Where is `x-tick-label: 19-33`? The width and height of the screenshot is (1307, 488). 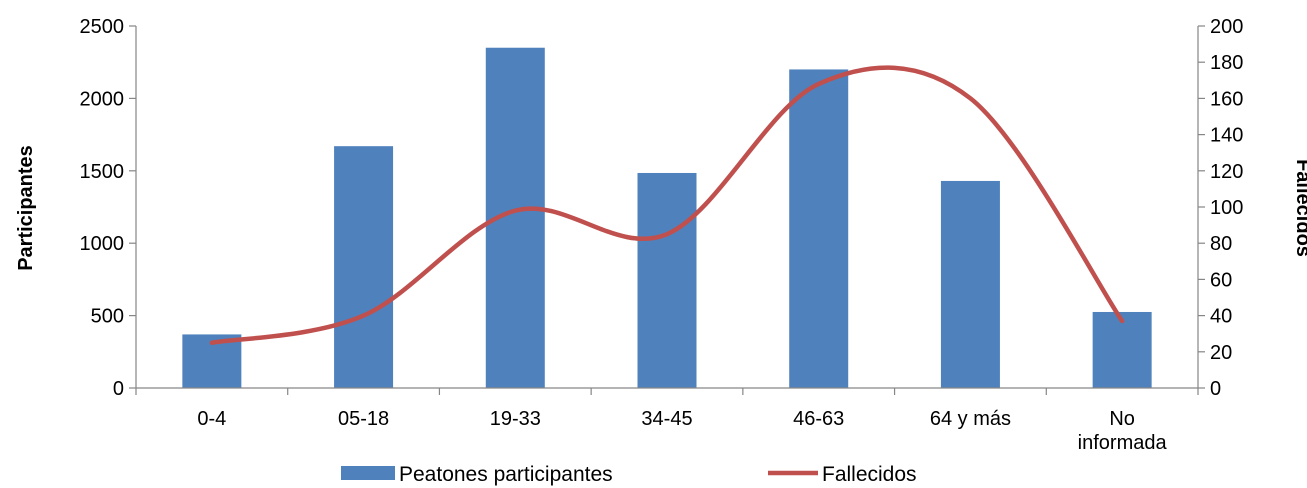
x-tick-label: 19-33 is located at coordinates (515, 419).